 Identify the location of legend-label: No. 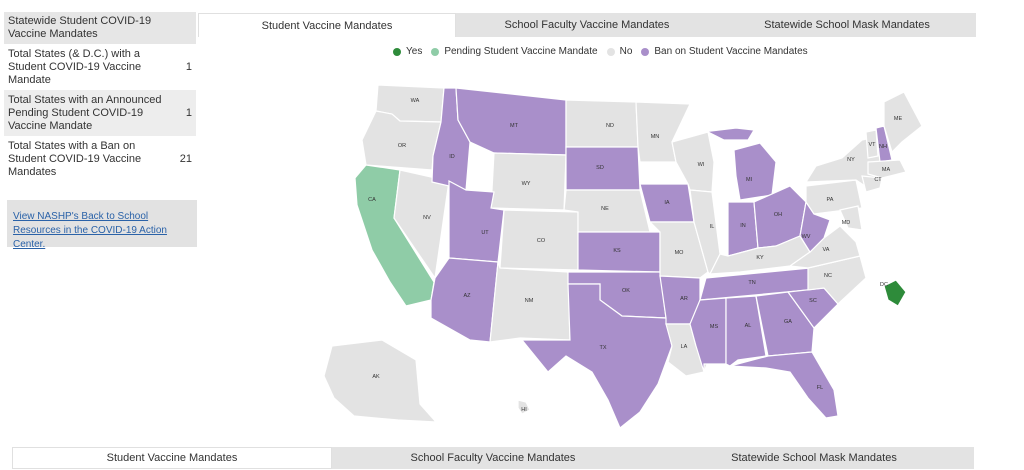
(626, 51).